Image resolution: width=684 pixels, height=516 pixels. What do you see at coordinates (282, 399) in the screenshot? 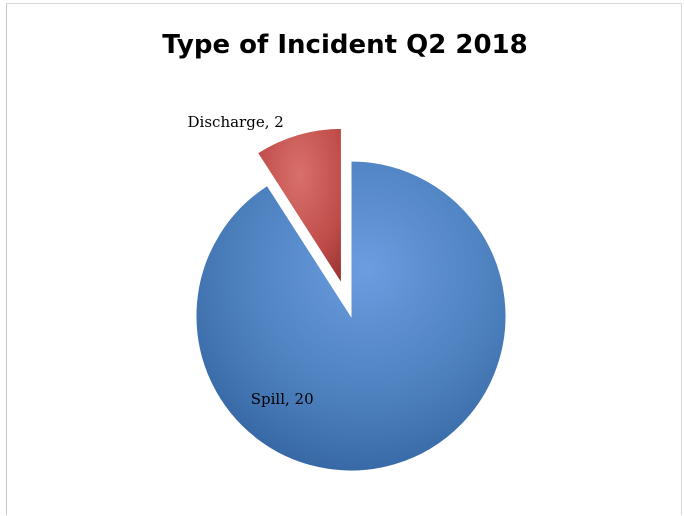
I see `data-label-spill: Spill, 20` at bounding box center [282, 399].